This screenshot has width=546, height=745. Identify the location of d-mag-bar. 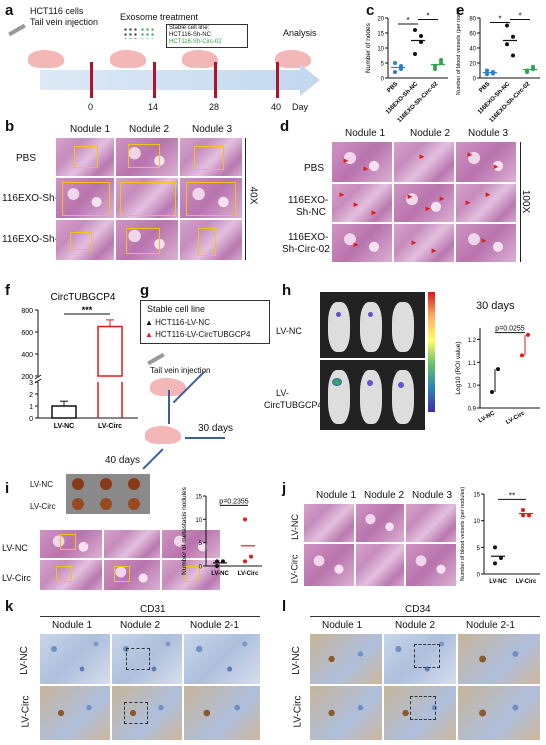
(520, 202).